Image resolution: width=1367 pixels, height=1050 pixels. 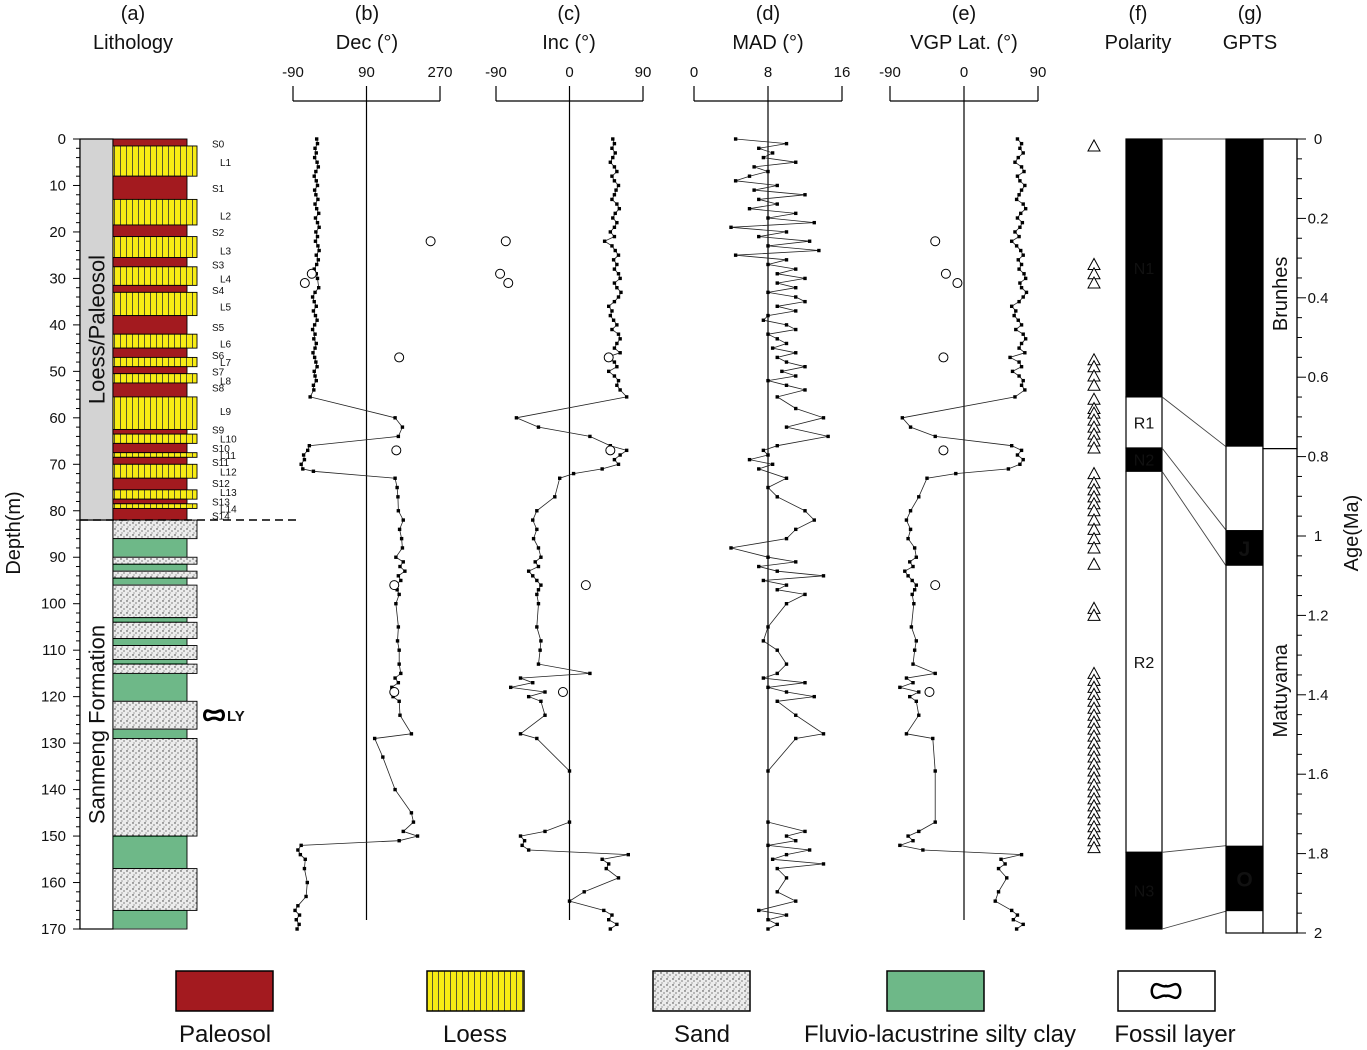 I want to click on correlation-tie-line, so click(x=1194, y=920).